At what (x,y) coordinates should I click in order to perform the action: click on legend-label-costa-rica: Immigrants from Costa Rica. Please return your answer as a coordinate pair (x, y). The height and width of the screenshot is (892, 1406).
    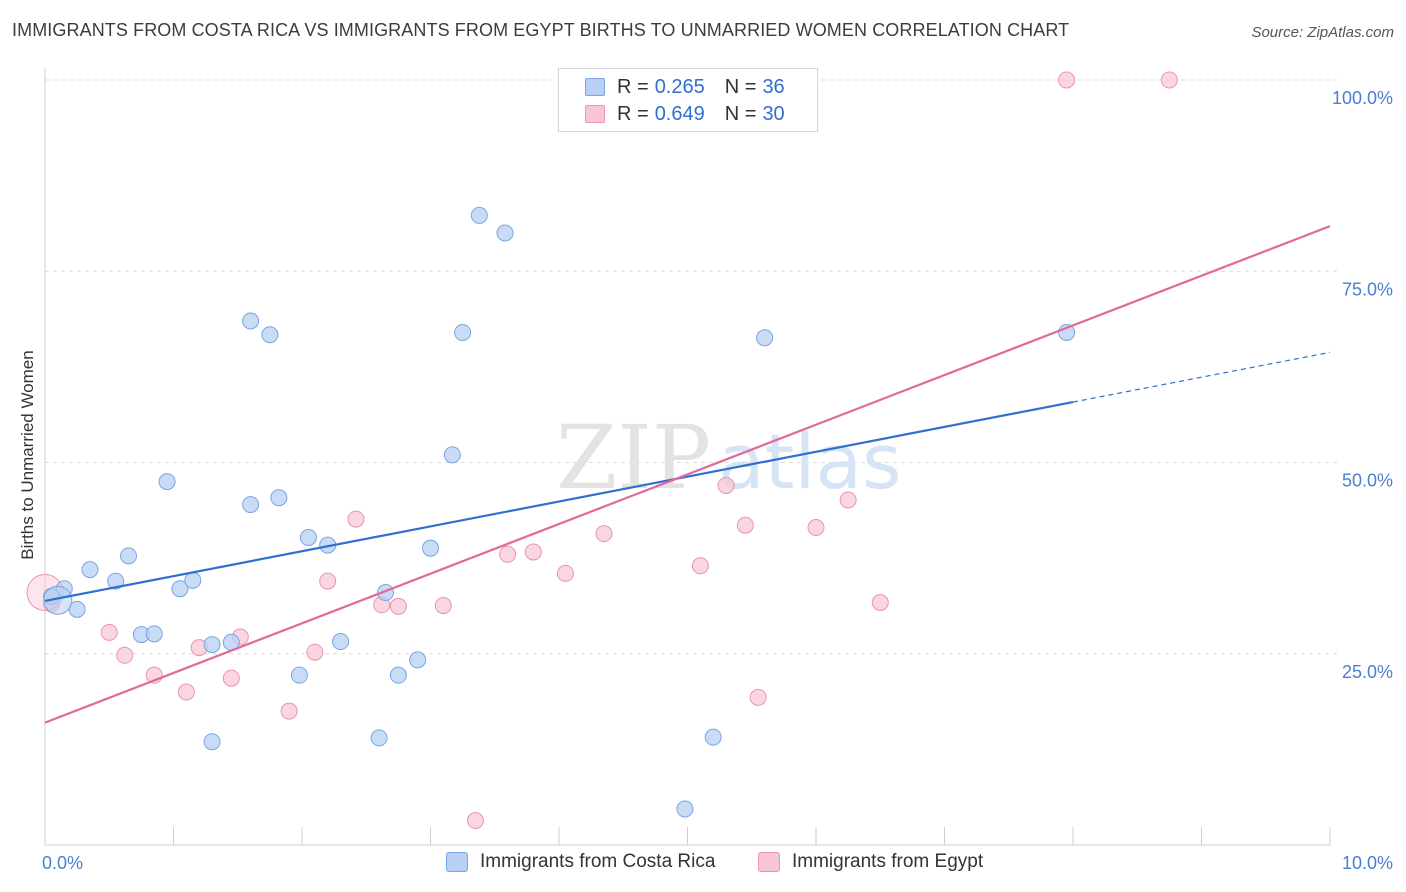
    Looking at the image, I should click on (598, 861).